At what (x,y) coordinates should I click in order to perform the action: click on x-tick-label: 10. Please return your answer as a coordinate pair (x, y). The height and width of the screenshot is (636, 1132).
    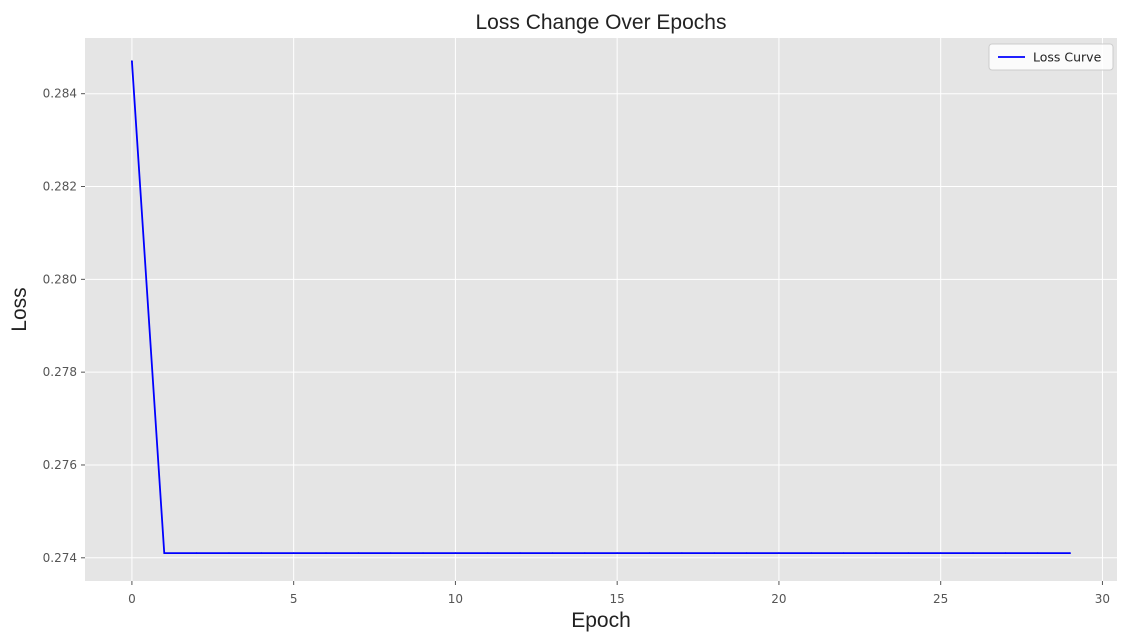
    Looking at the image, I should click on (455, 599).